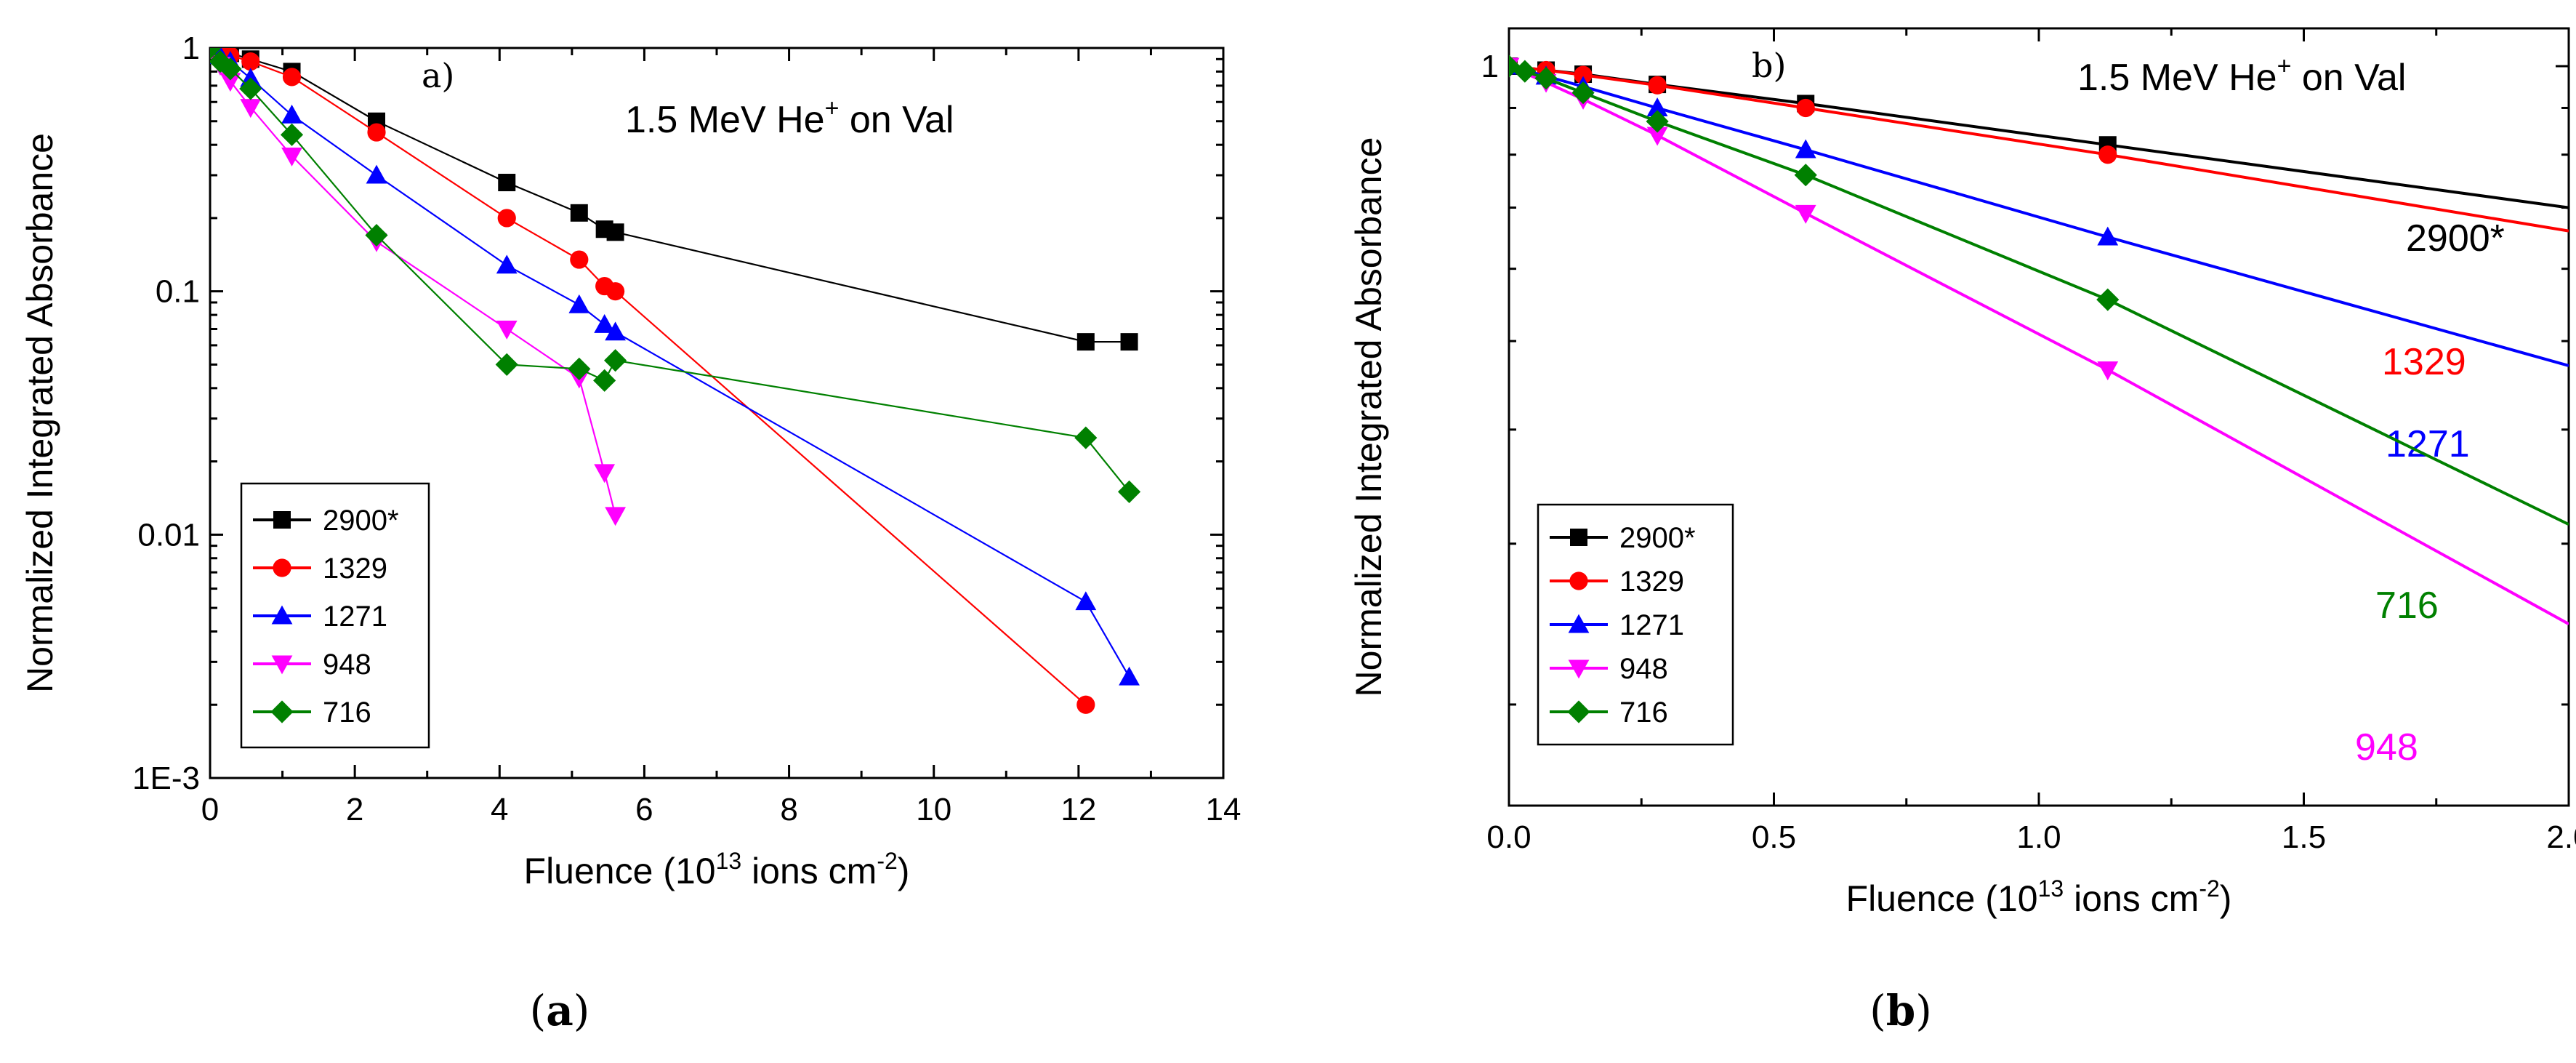 This screenshot has width=2576, height=1063. Describe the element at coordinates (166, 778) in the screenshot. I see `y-tick-label: 1E-3` at that location.